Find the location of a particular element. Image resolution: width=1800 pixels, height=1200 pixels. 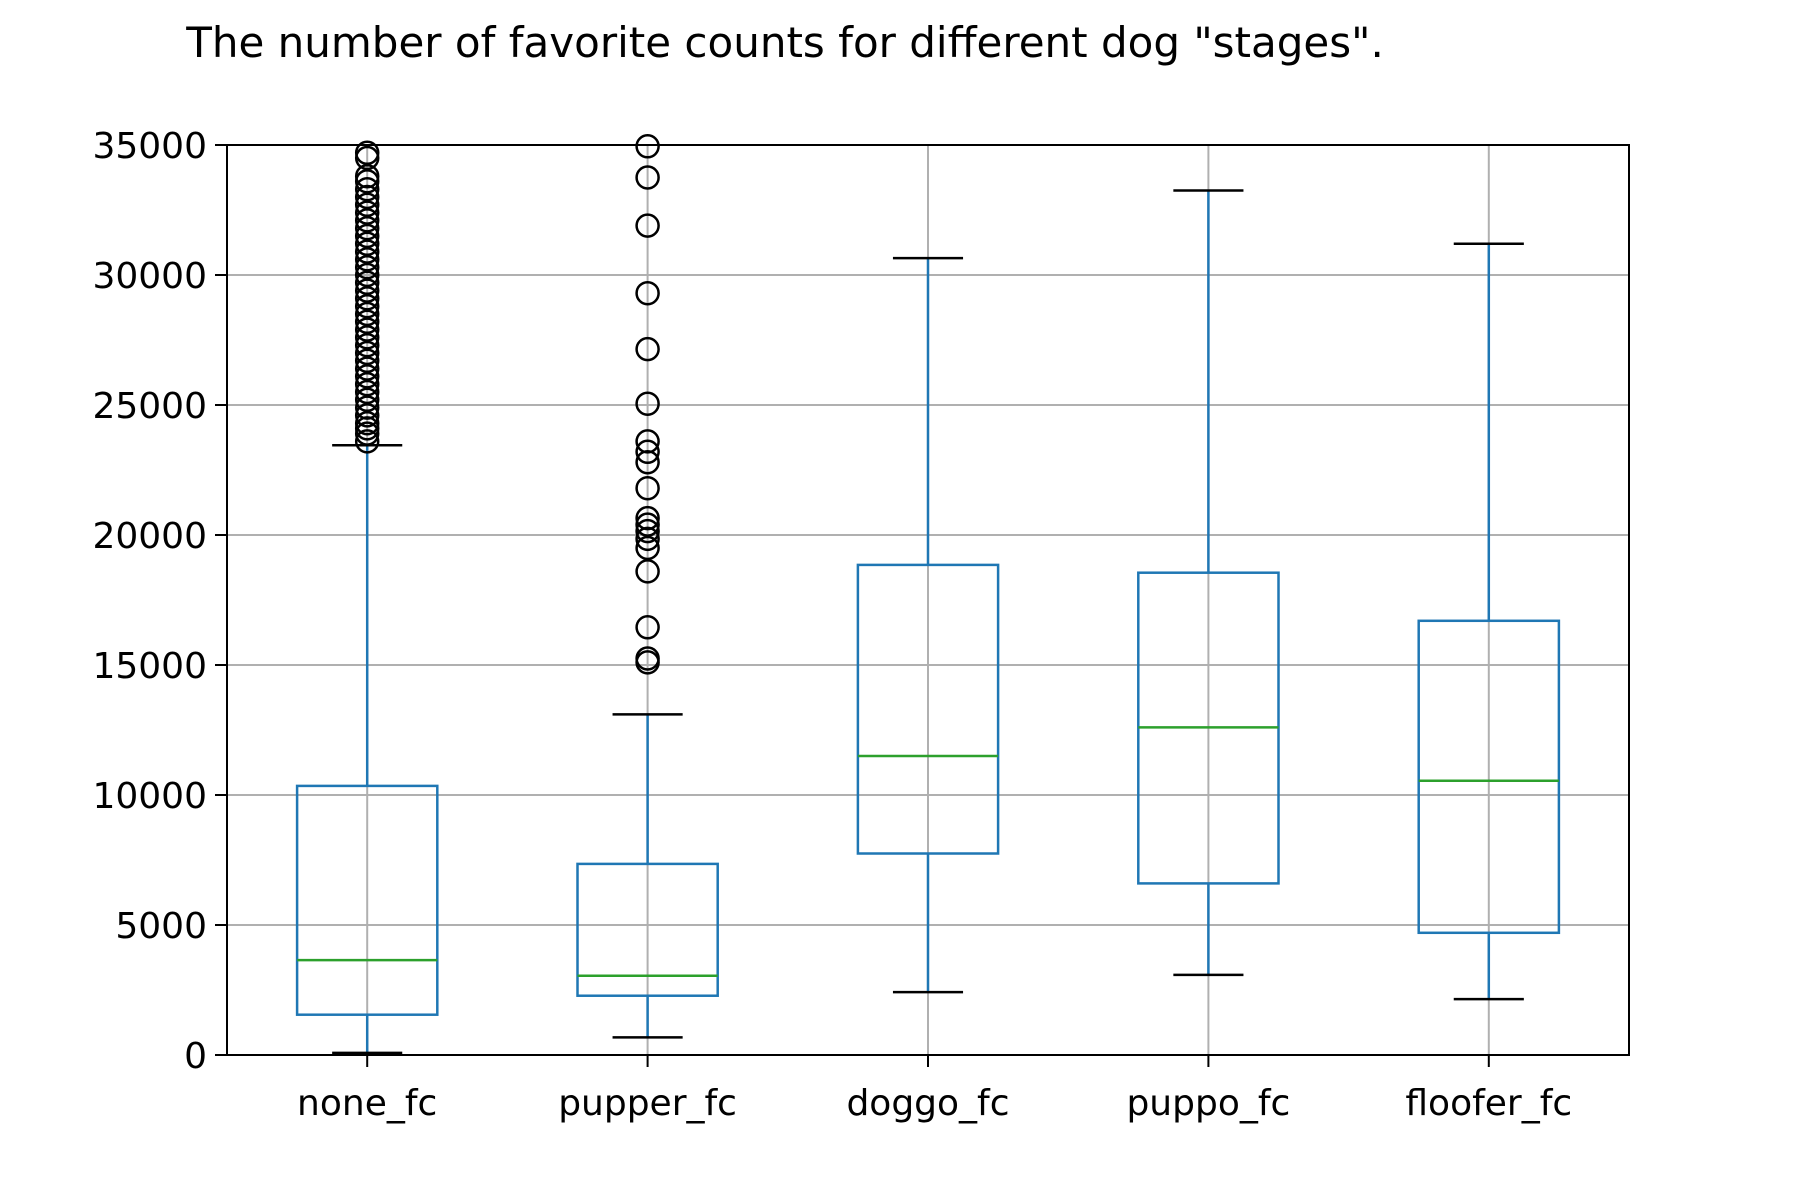

x-tick-label: pupper_fc is located at coordinates (647, 1103).